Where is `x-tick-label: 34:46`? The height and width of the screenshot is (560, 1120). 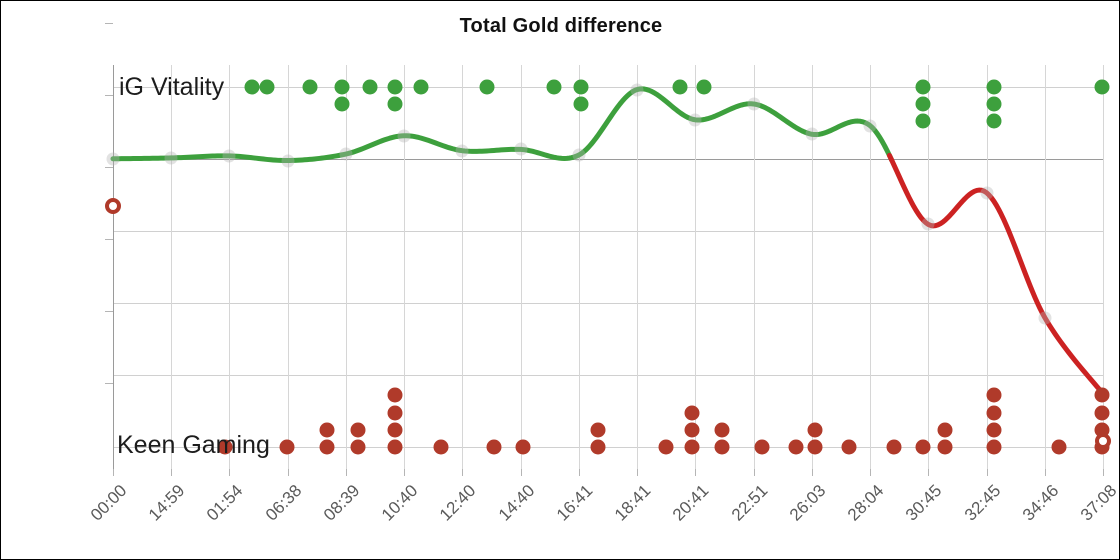
x-tick-label: 34:46 is located at coordinates (1040, 503).